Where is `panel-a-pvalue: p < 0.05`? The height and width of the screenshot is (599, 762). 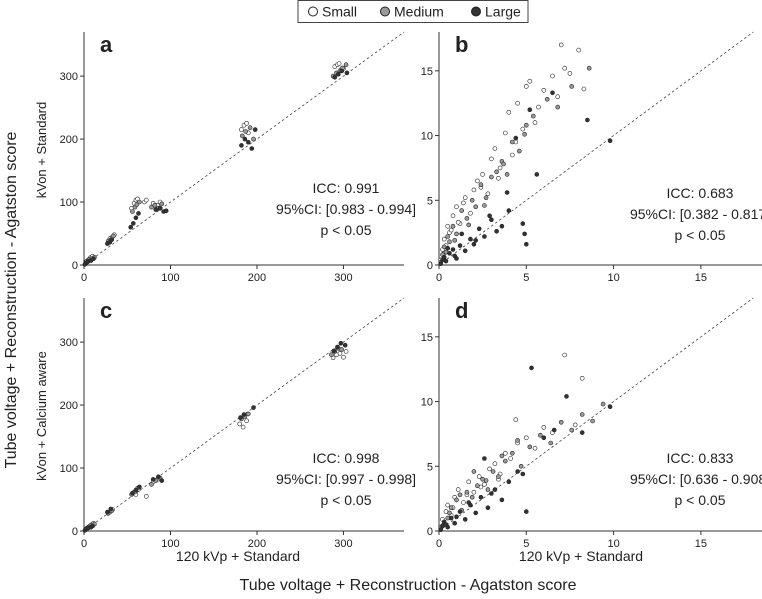
panel-a-pvalue: p < 0.05 is located at coordinates (346, 230).